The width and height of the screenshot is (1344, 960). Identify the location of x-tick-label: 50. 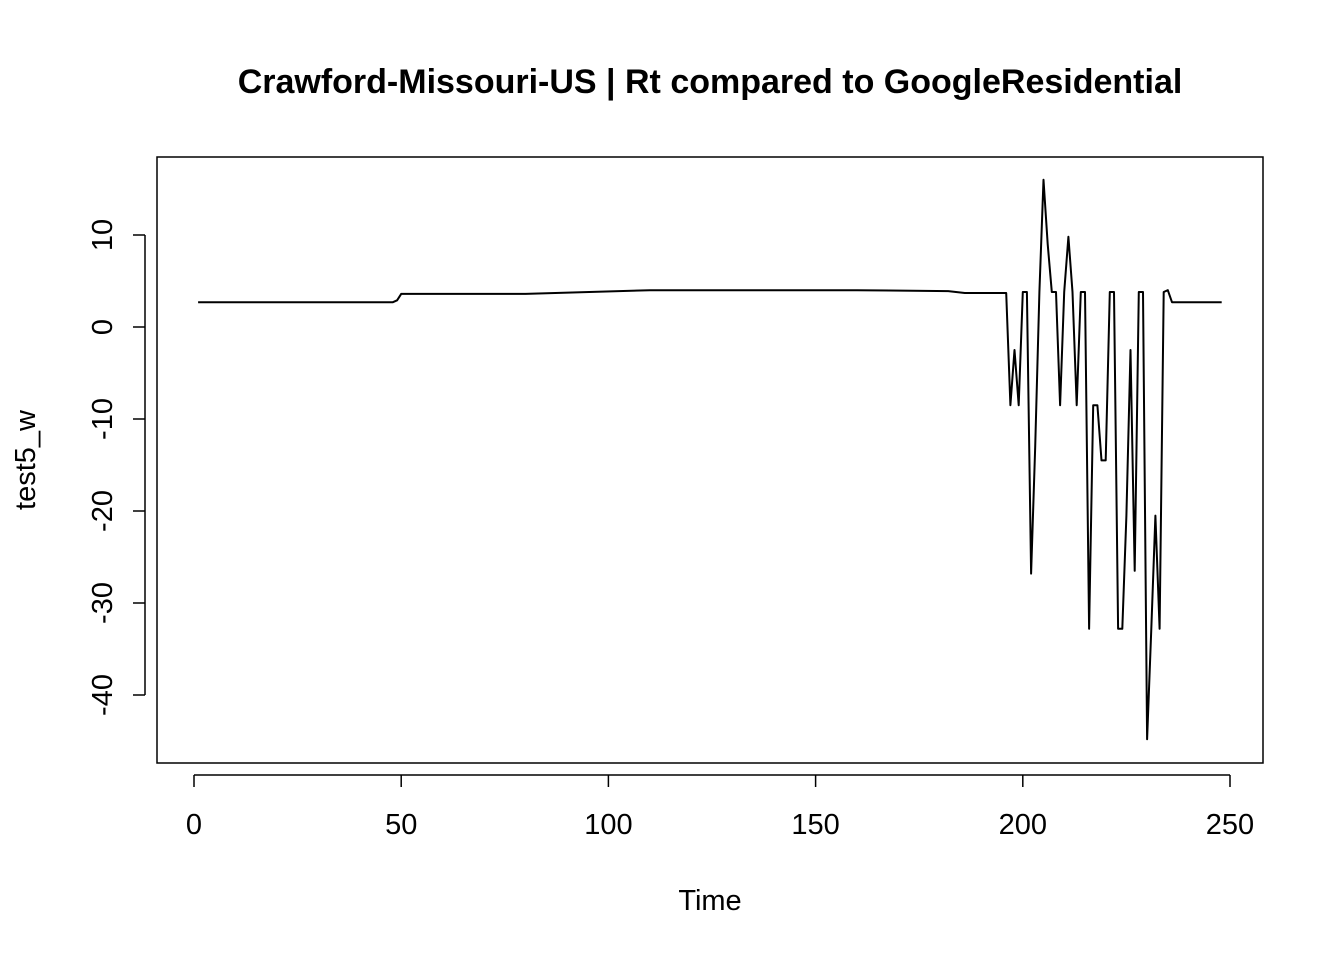
(401, 825).